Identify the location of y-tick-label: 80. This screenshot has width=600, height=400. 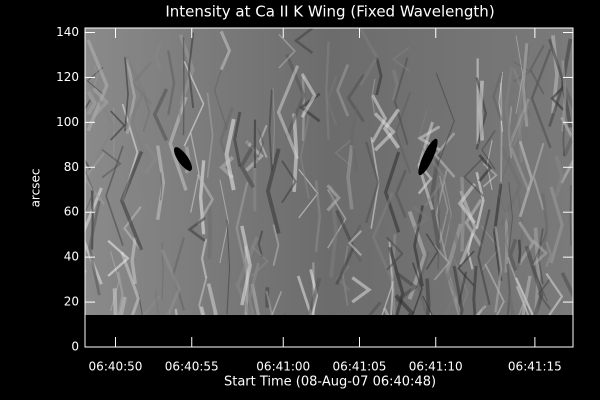
(71, 167).